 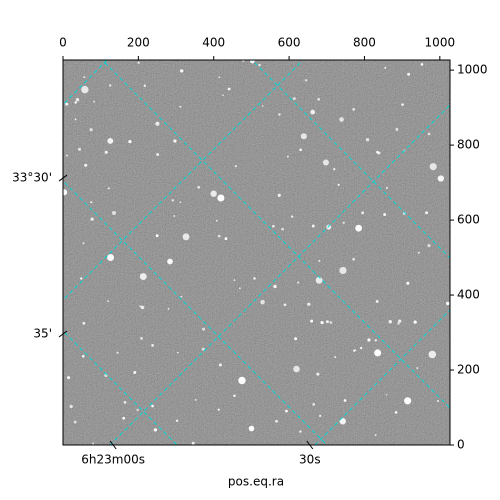 I want to click on y-tick-label: 800, so click(x=468, y=145).